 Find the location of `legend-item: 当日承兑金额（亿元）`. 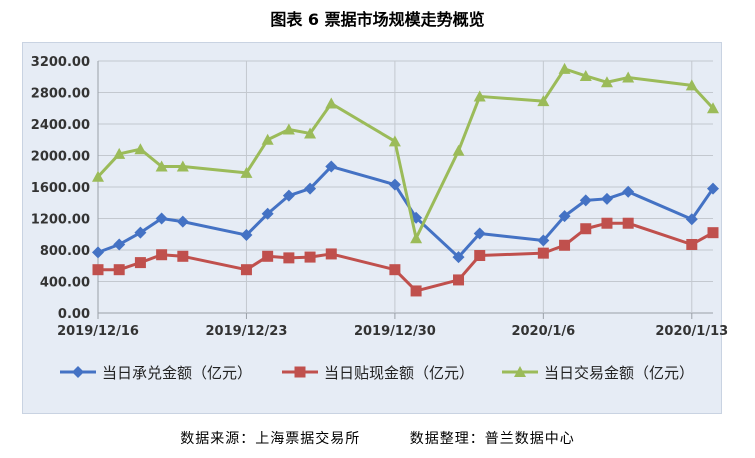

legend-item: 当日承兑金额（亿元） is located at coordinates (156, 373).